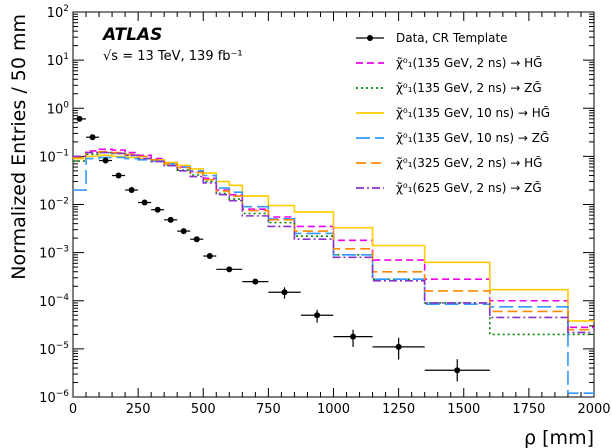 This screenshot has width=612, height=448. I want to click on legend-item-5: χ̃⁰₁(325 GeV, 2 ns) → HG̃, so click(449, 163).